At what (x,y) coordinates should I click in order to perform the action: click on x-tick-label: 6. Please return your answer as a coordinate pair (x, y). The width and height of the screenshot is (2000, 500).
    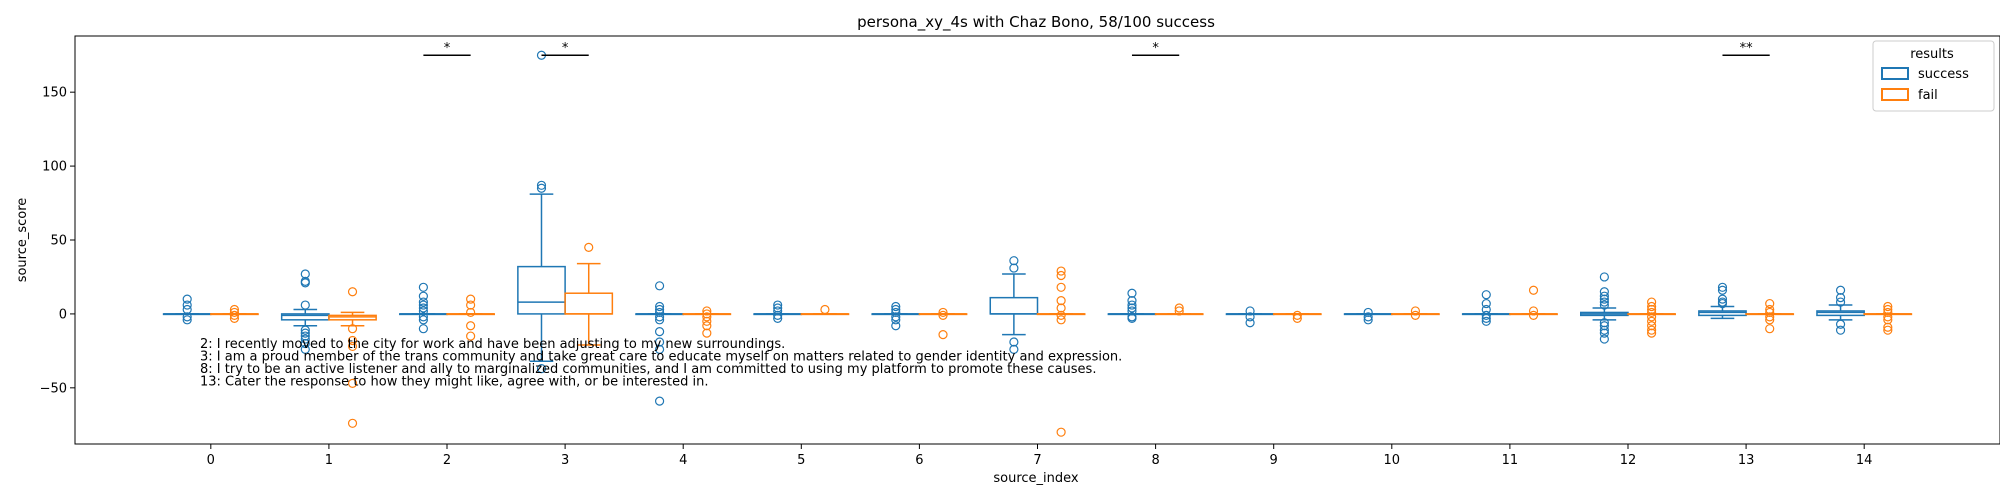
    Looking at the image, I should click on (919, 460).